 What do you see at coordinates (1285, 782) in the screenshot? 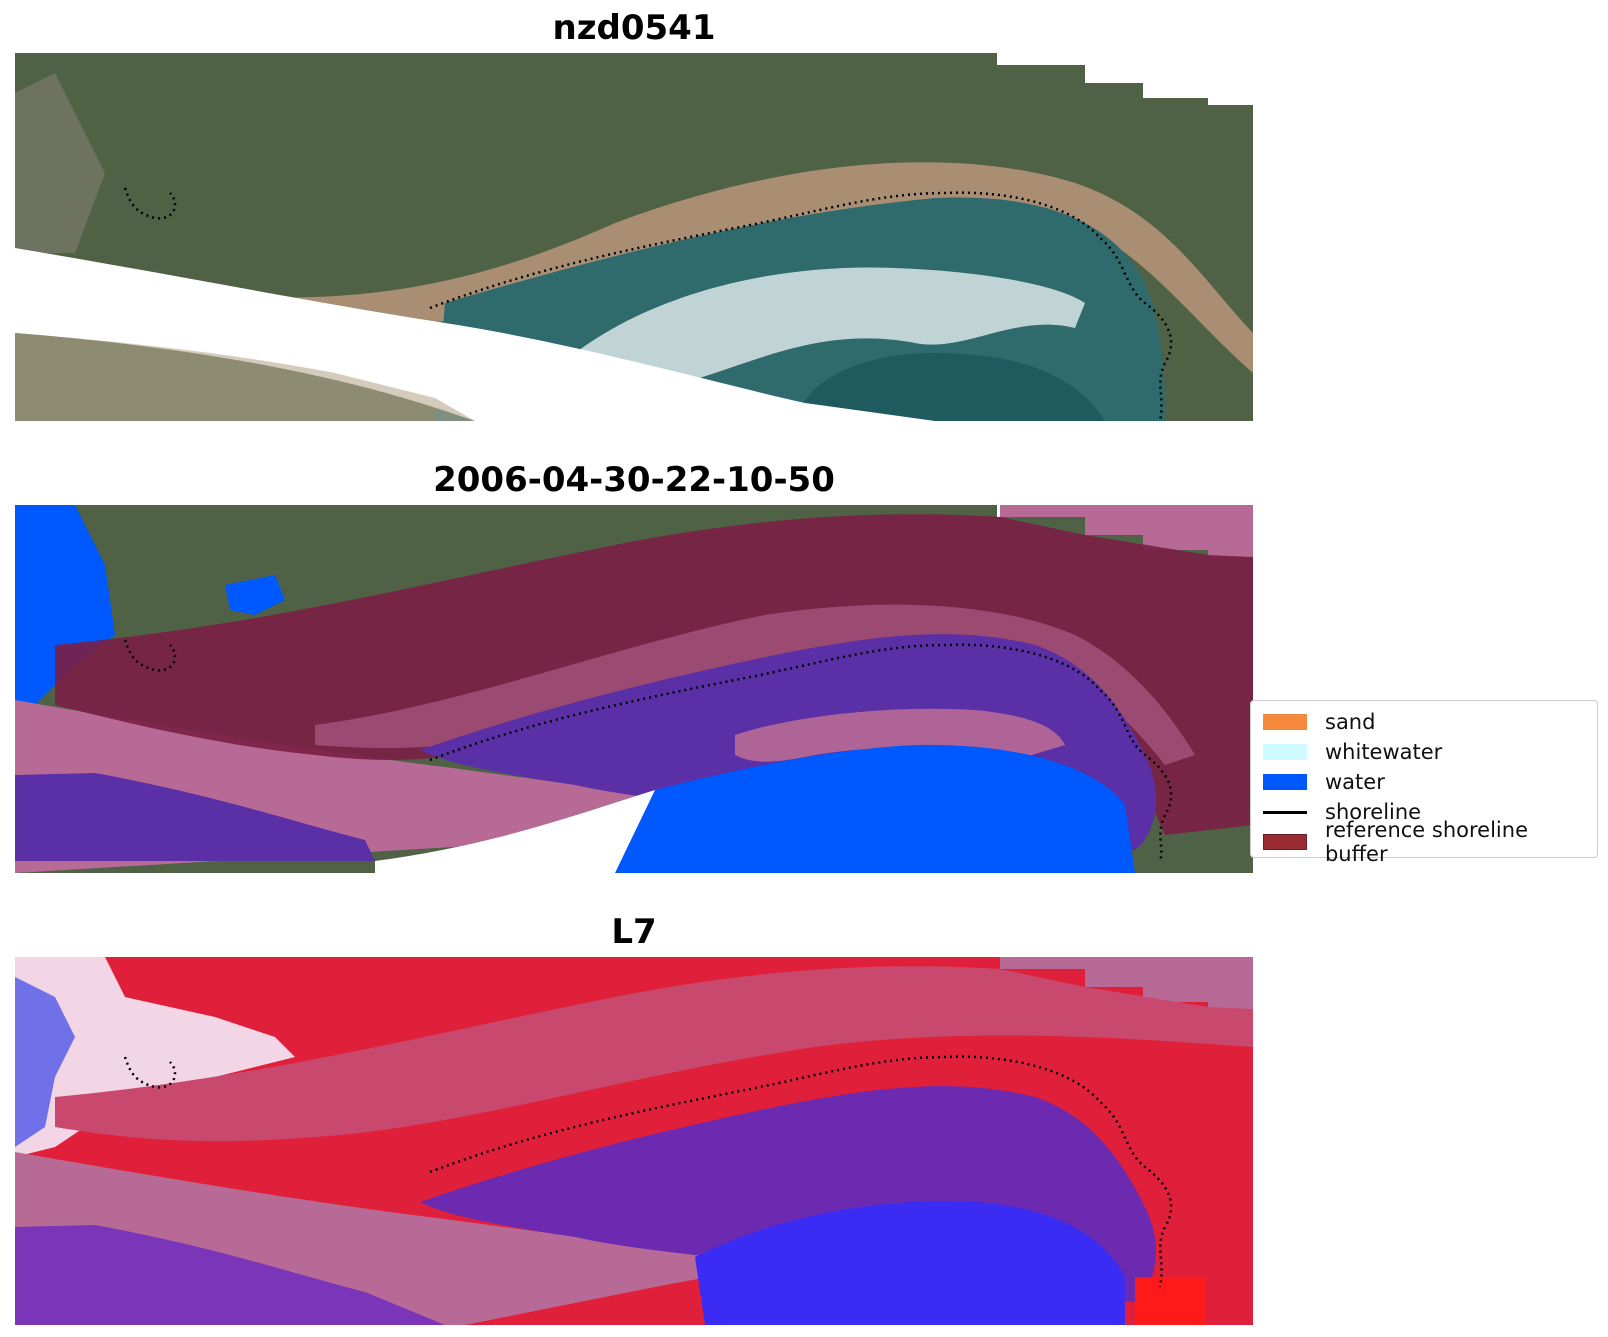
I see `legend-swatch-water` at bounding box center [1285, 782].